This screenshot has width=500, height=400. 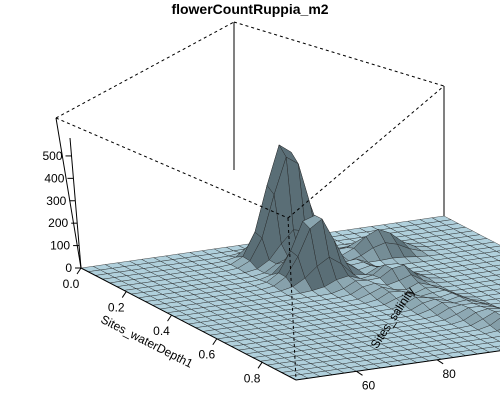 I want to click on x-tick-label: 0.2, so click(x=116, y=308).